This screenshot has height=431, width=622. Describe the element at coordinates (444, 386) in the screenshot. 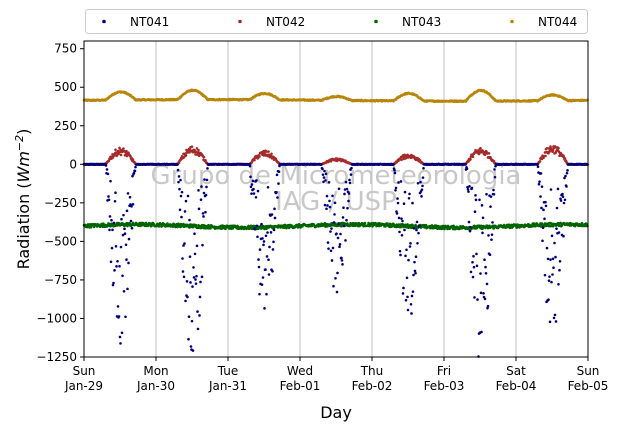

I see `x-tick-label-date: Feb-03` at that location.